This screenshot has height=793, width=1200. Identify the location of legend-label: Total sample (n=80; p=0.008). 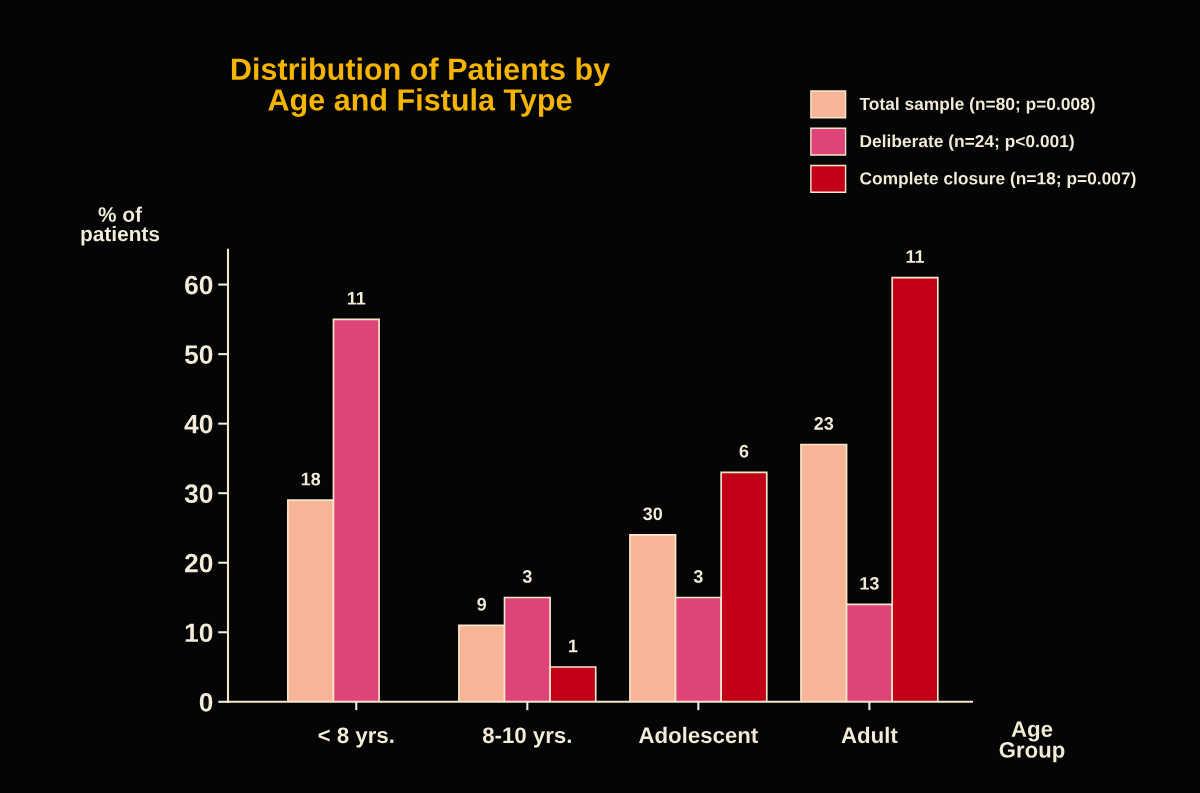
(977, 105).